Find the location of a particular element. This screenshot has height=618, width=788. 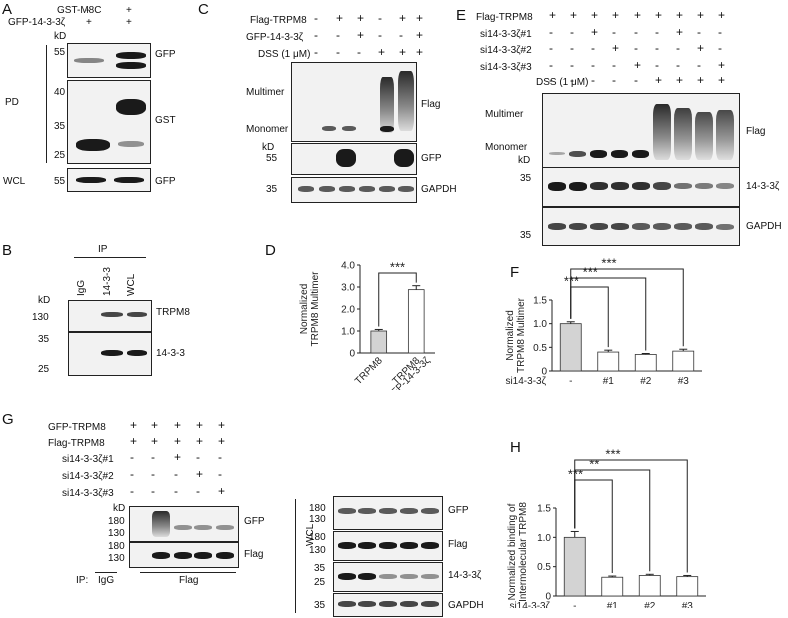

panel-e-letter: E is located at coordinates (461, 15).